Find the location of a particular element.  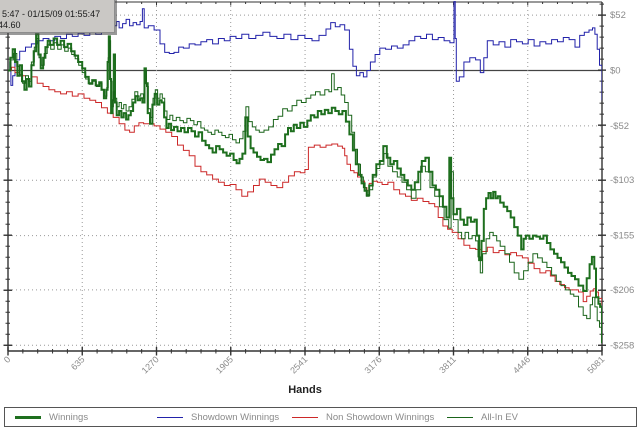

x-tick-label: 1270 is located at coordinates (150, 364).